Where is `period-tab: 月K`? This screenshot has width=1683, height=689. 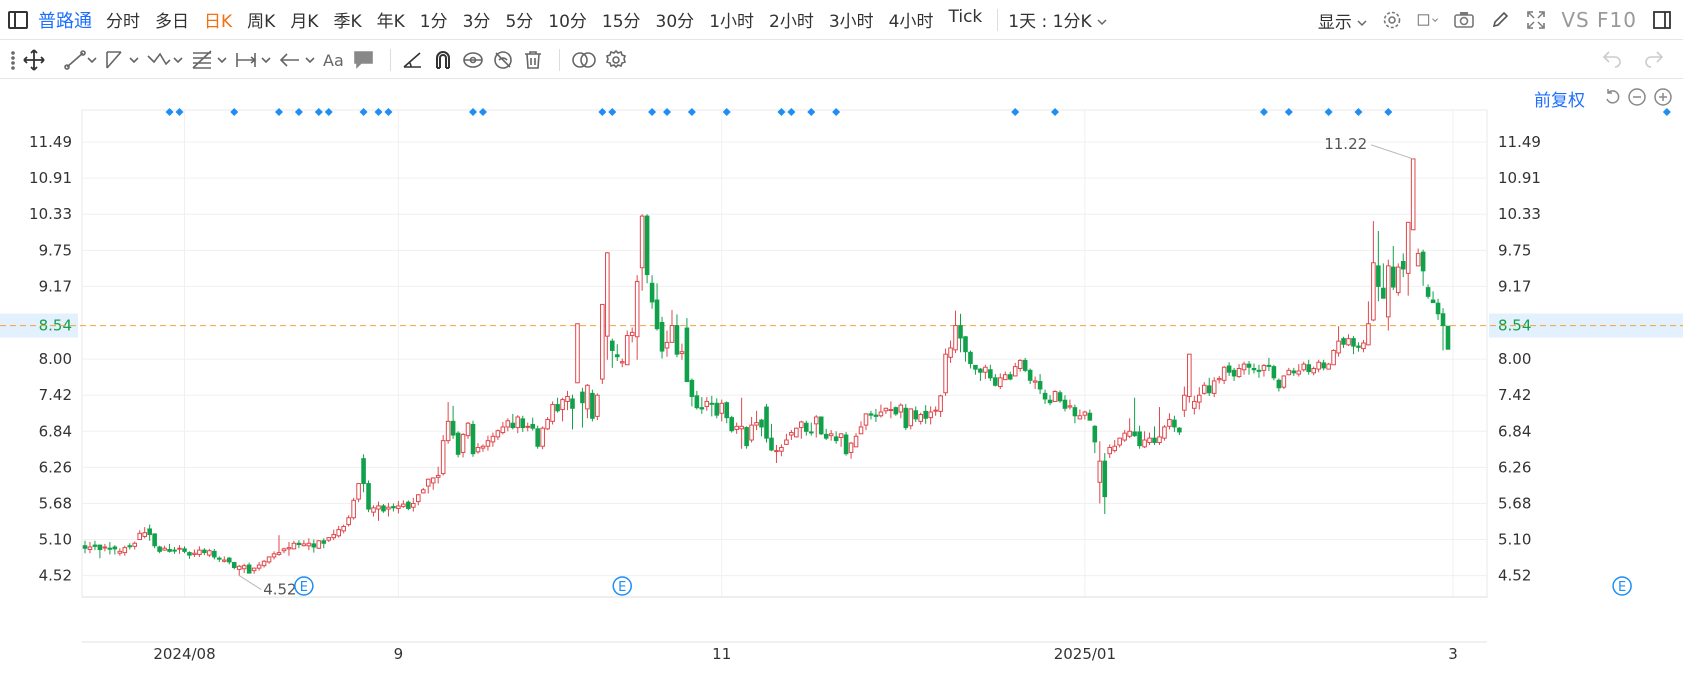
period-tab: 月K is located at coordinates (304, 22).